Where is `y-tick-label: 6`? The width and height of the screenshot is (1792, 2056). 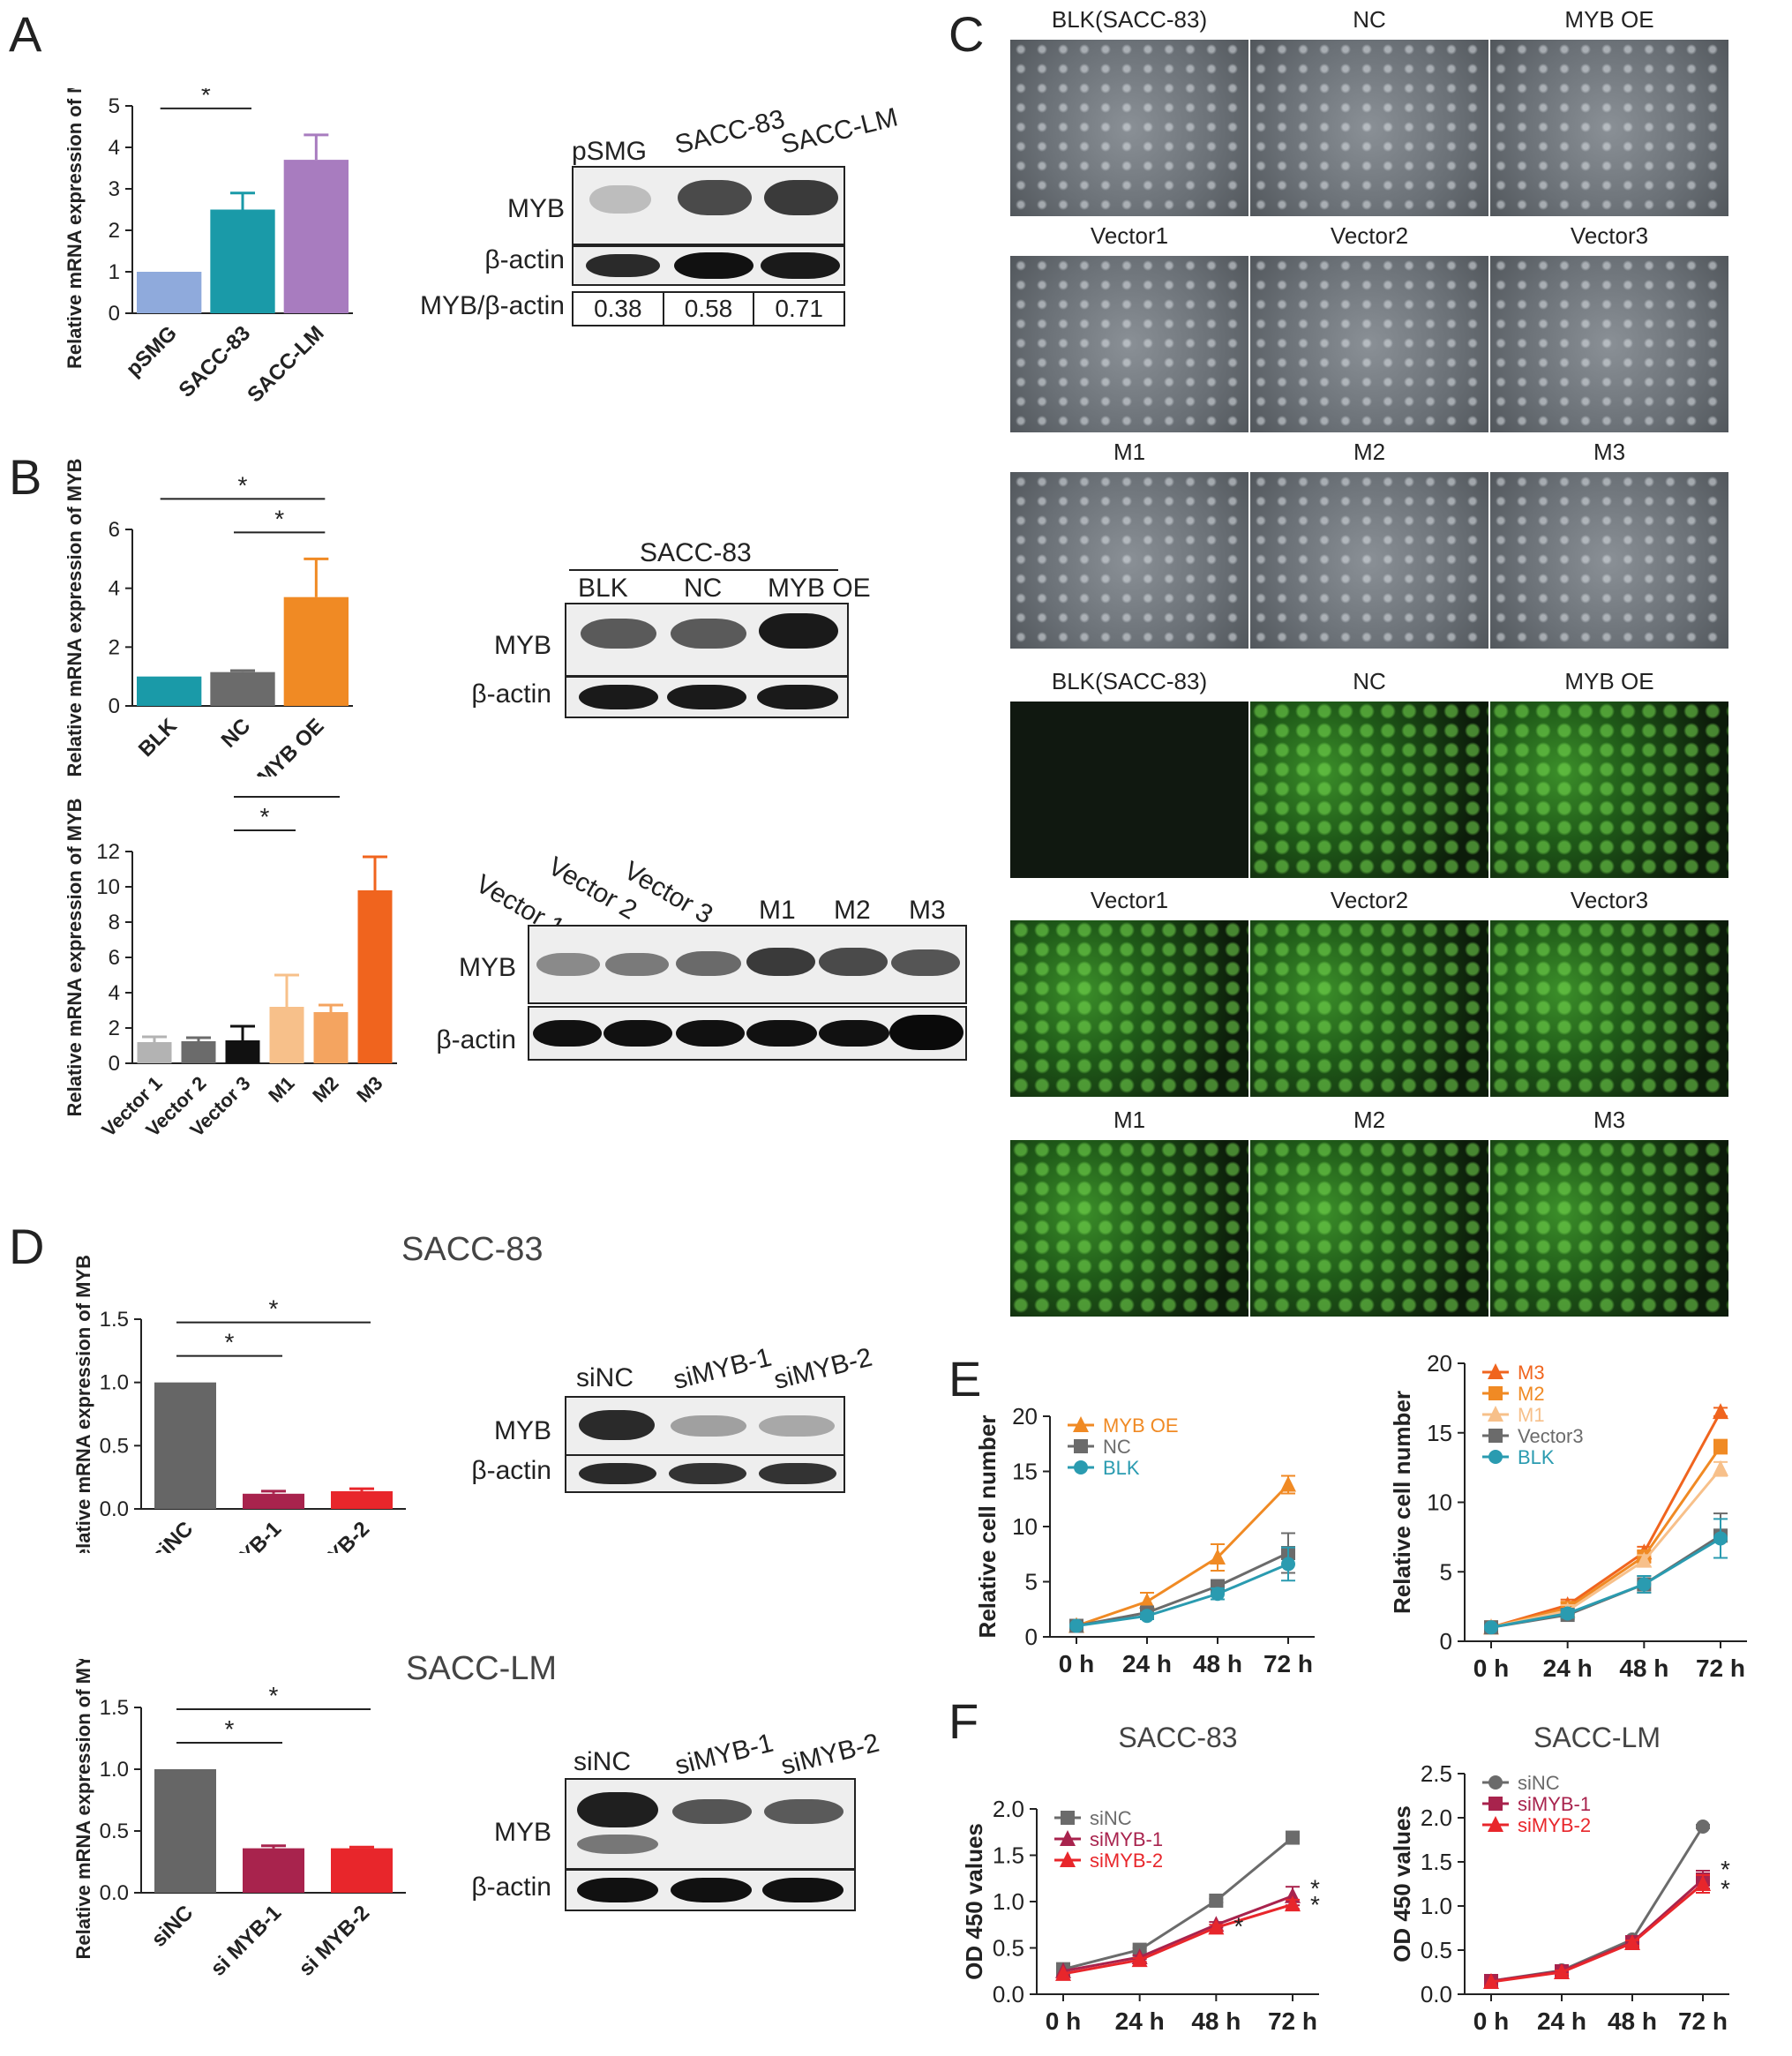
y-tick-label: 6 is located at coordinates (114, 958).